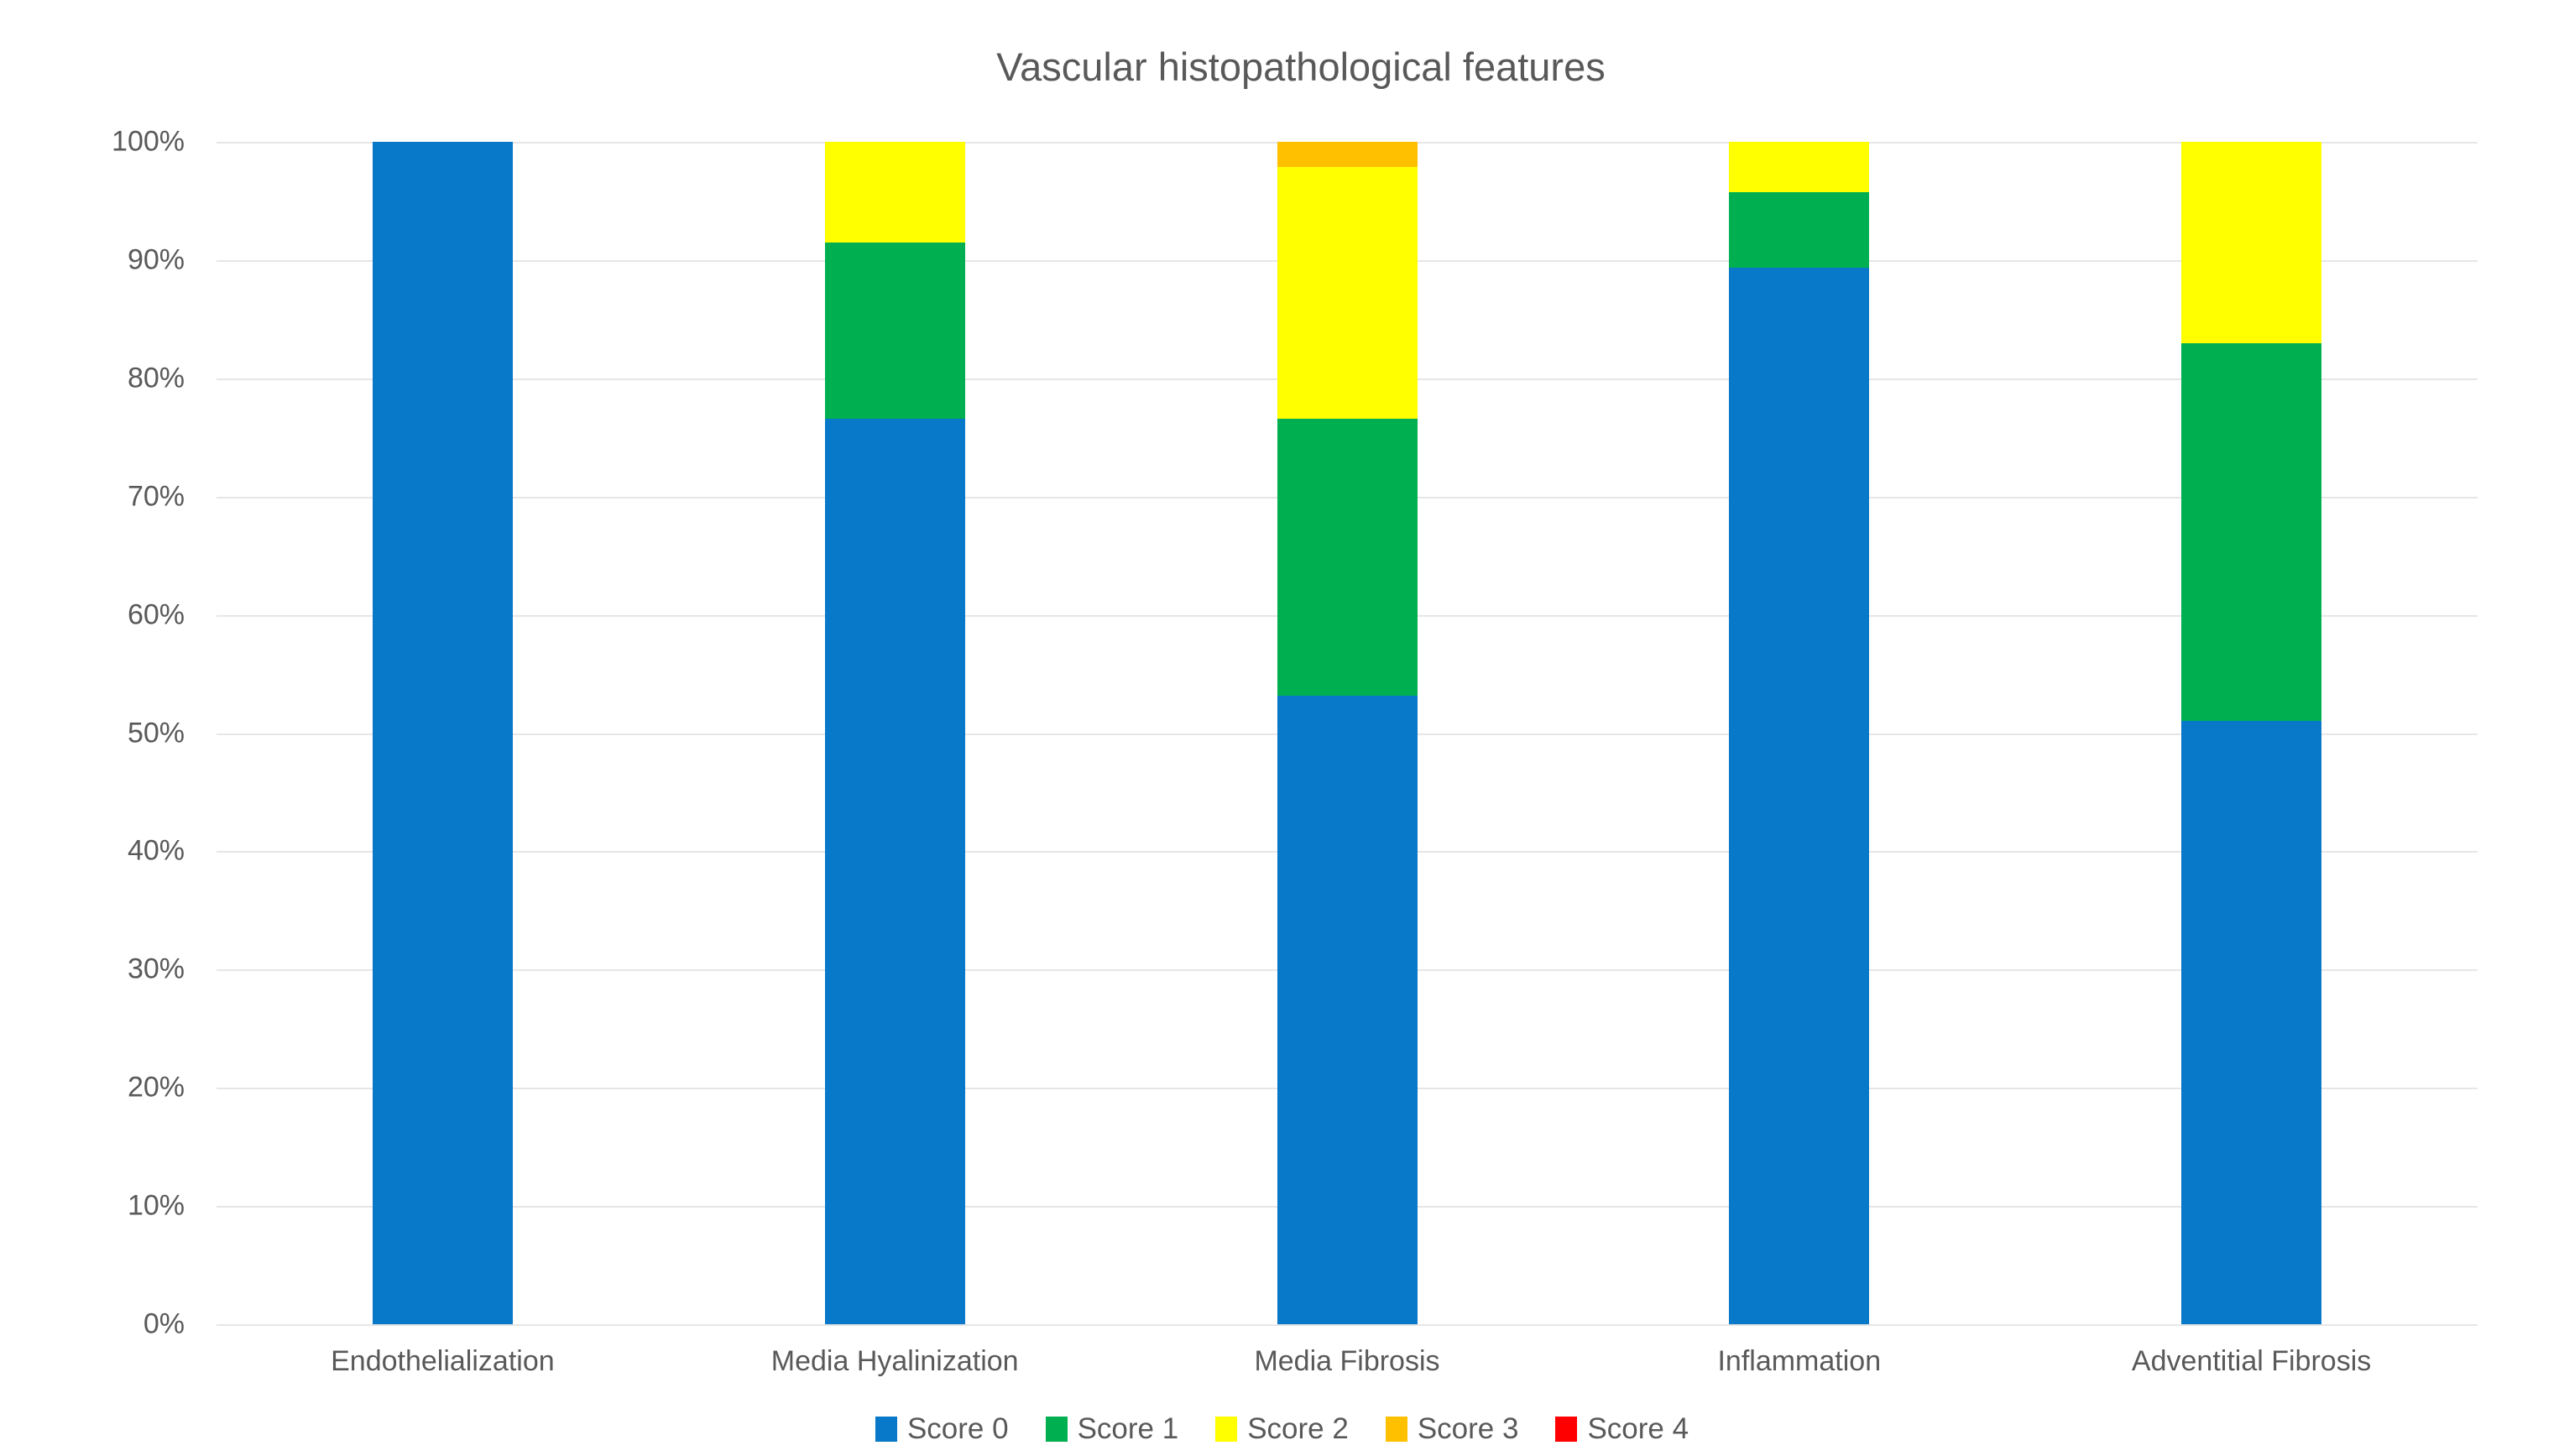 Image resolution: width=2564 pixels, height=1456 pixels. I want to click on legend: Score 0 Score 1 Score 2 Score 3 Score 4, so click(1282, 1429).